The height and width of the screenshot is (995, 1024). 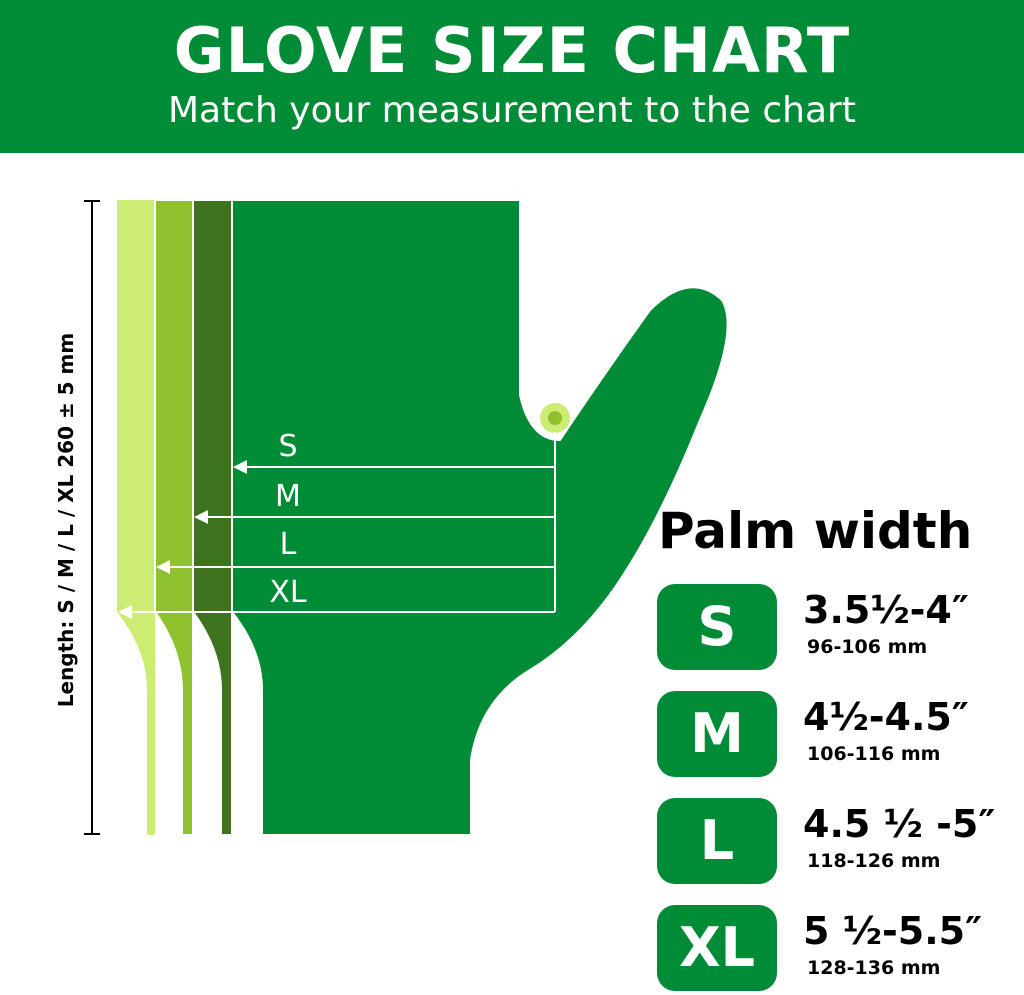 I want to click on size-mm-m: 106-116 mm, so click(x=874, y=754).